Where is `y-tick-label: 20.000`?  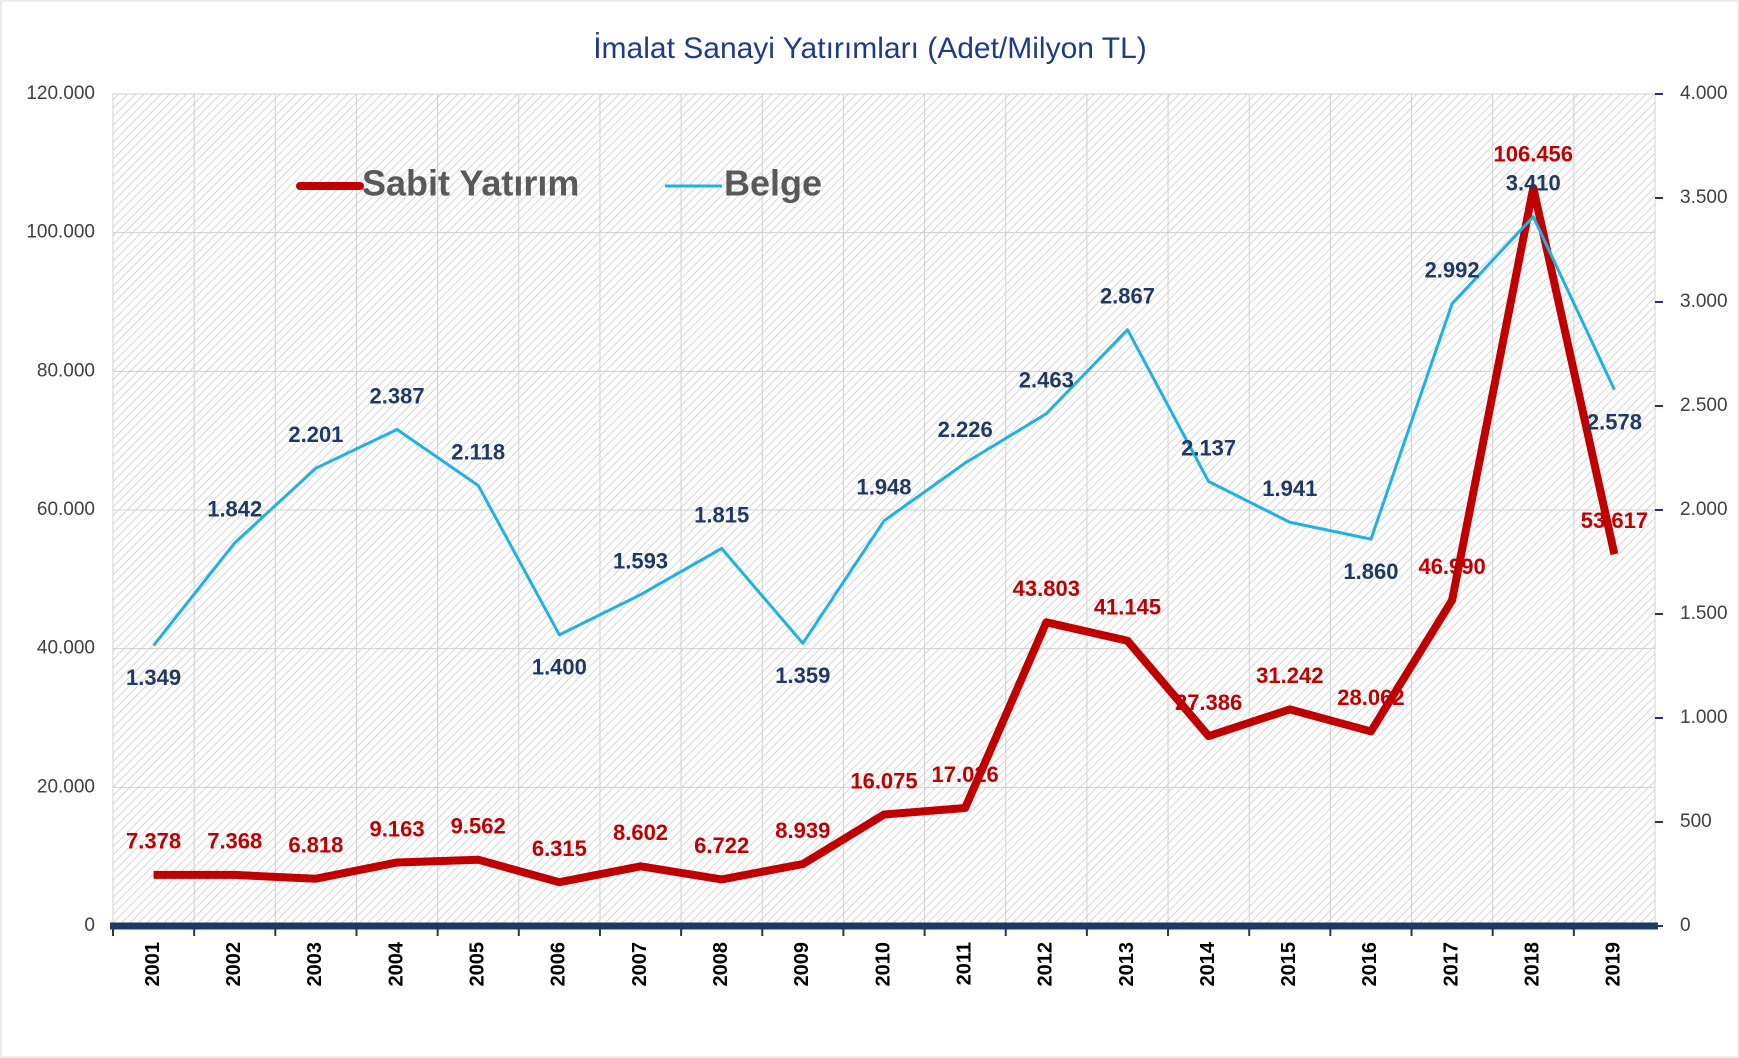 y-tick-label: 20.000 is located at coordinates (66, 786).